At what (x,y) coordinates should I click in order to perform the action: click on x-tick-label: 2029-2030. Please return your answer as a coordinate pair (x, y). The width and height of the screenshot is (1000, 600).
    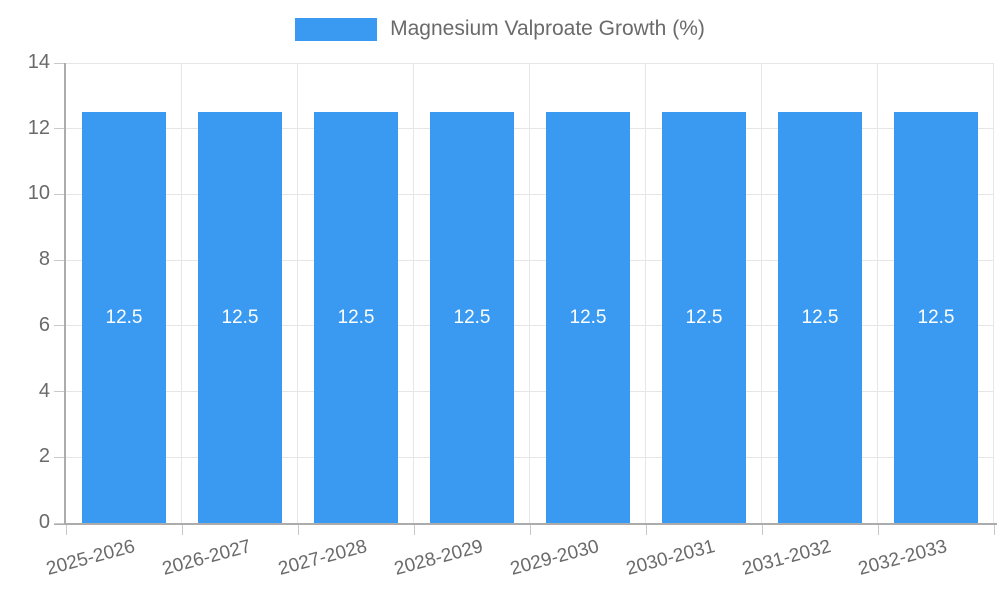
    Looking at the image, I should click on (555, 558).